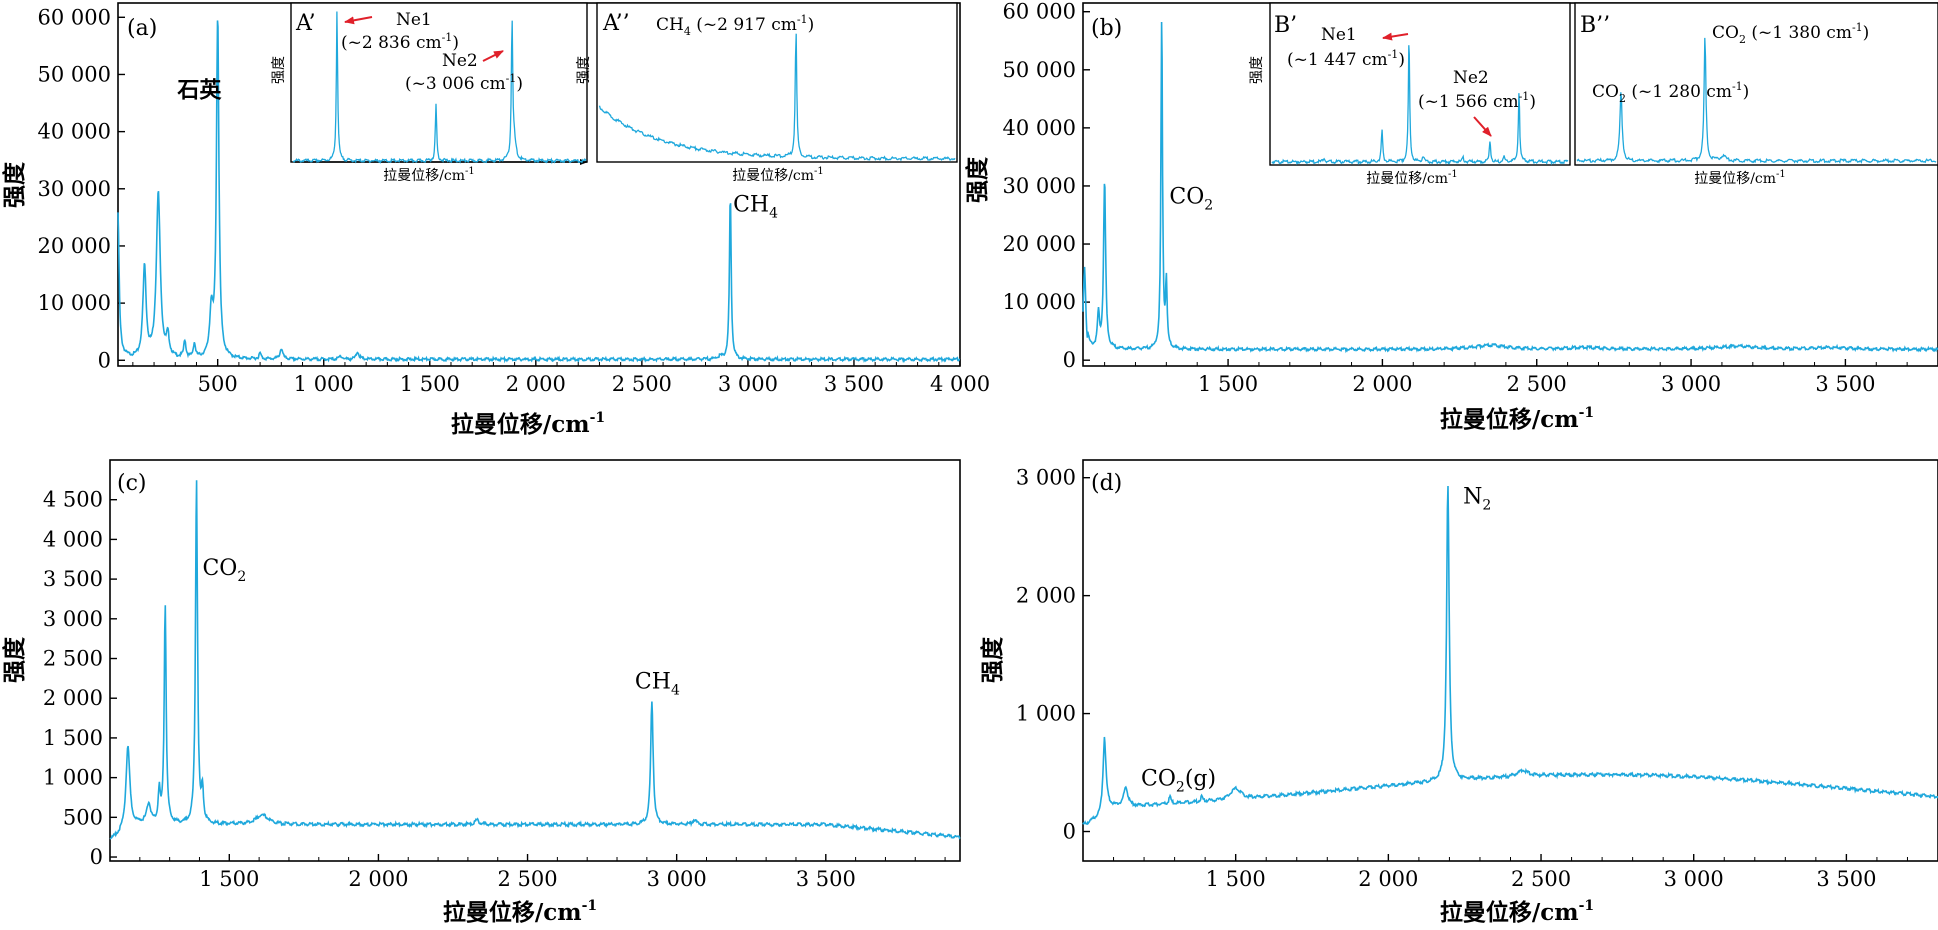 The width and height of the screenshot is (1938, 930). Describe the element at coordinates (83, 817) in the screenshot. I see `panel-c-y-tick-label: 500` at that location.